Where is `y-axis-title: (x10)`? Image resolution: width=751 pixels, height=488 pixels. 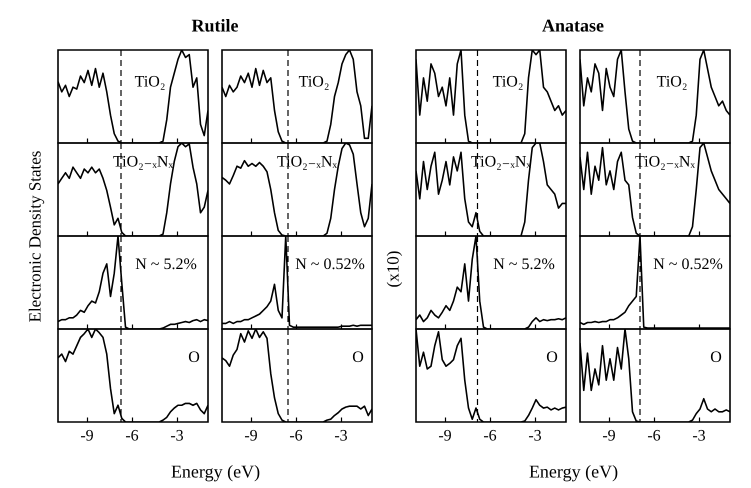
y-axis-title: (x10) is located at coordinates (393, 269).